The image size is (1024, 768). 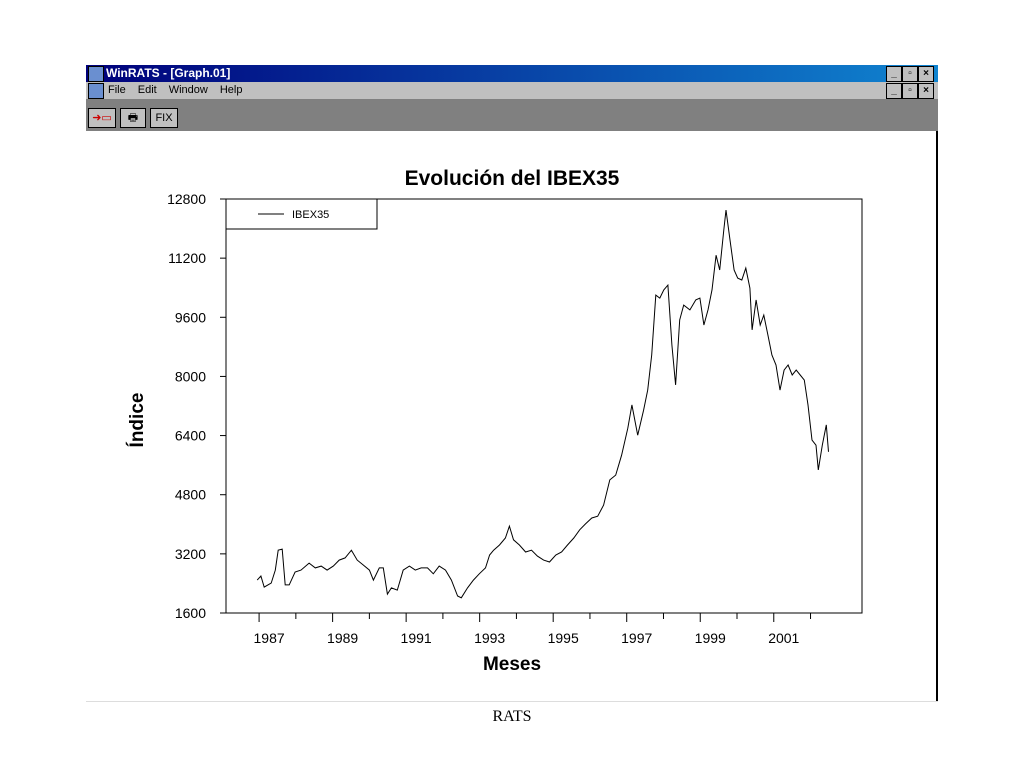 What do you see at coordinates (416, 638) in the screenshot?
I see `x-tick-label: 1991` at bounding box center [416, 638].